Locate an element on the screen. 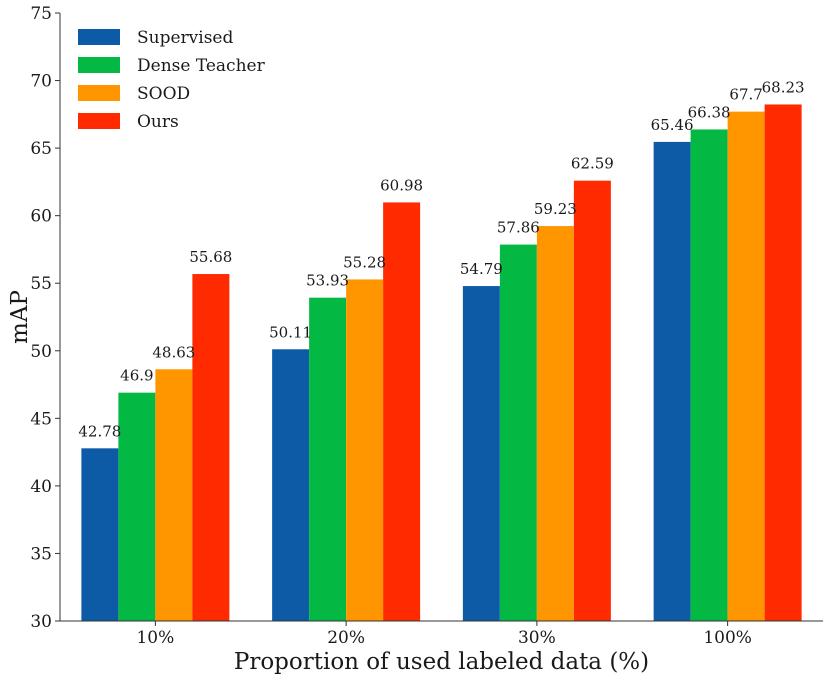  data-label: 68.23 is located at coordinates (783, 87).